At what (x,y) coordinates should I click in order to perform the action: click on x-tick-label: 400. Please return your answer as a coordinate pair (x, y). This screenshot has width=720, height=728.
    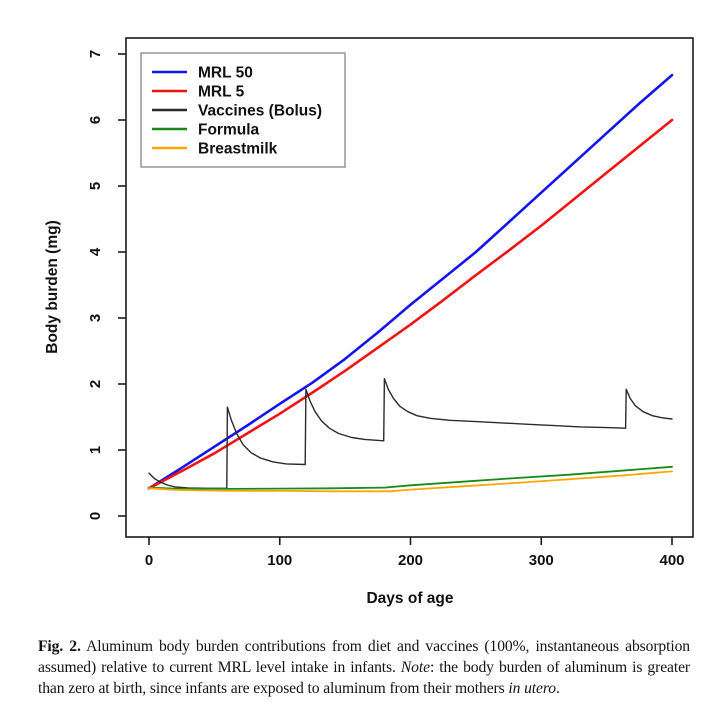
    Looking at the image, I should click on (671, 560).